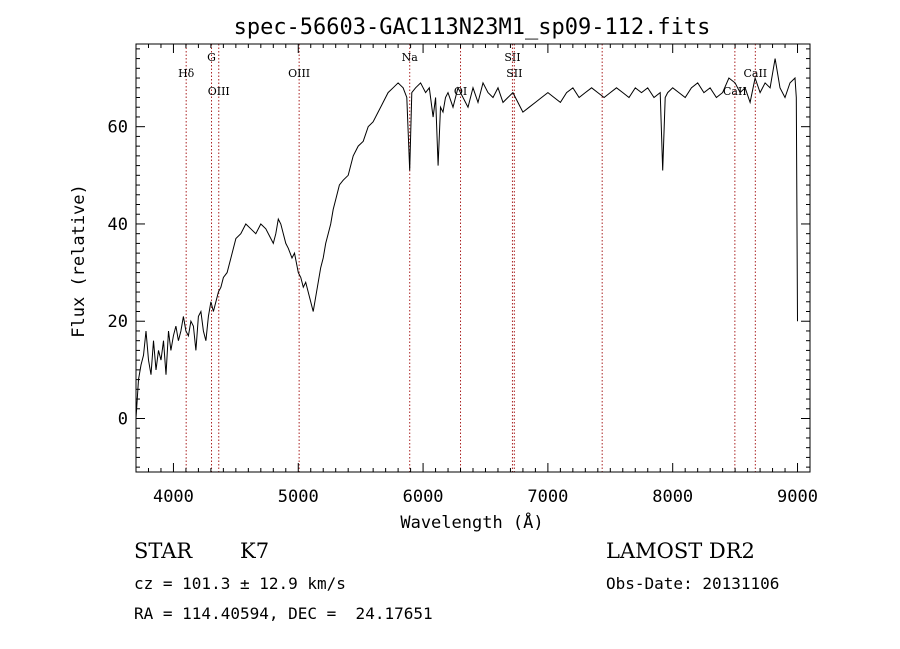  I want to click on obs-date: Obs-Date: 20131106, so click(693, 583).